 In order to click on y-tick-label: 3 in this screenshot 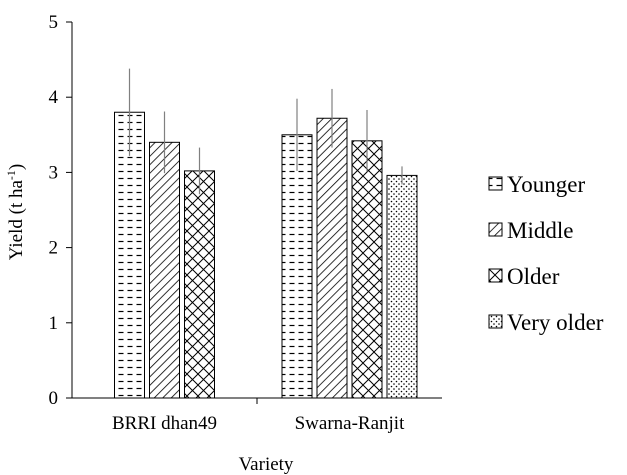, I will do `click(54, 172)`.